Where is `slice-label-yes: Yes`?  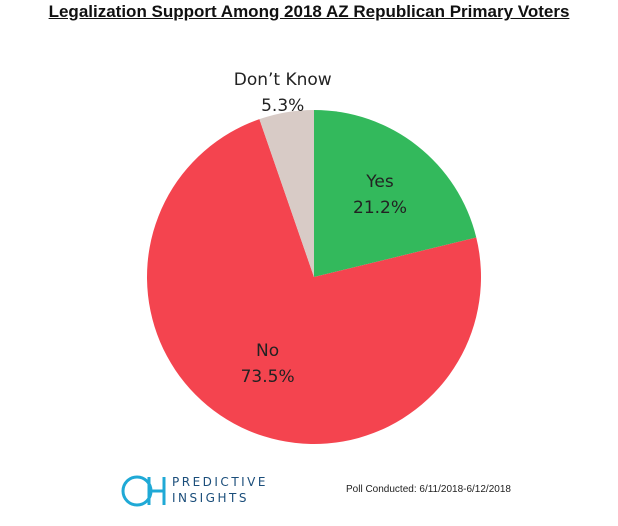 slice-label-yes: Yes is located at coordinates (379, 182).